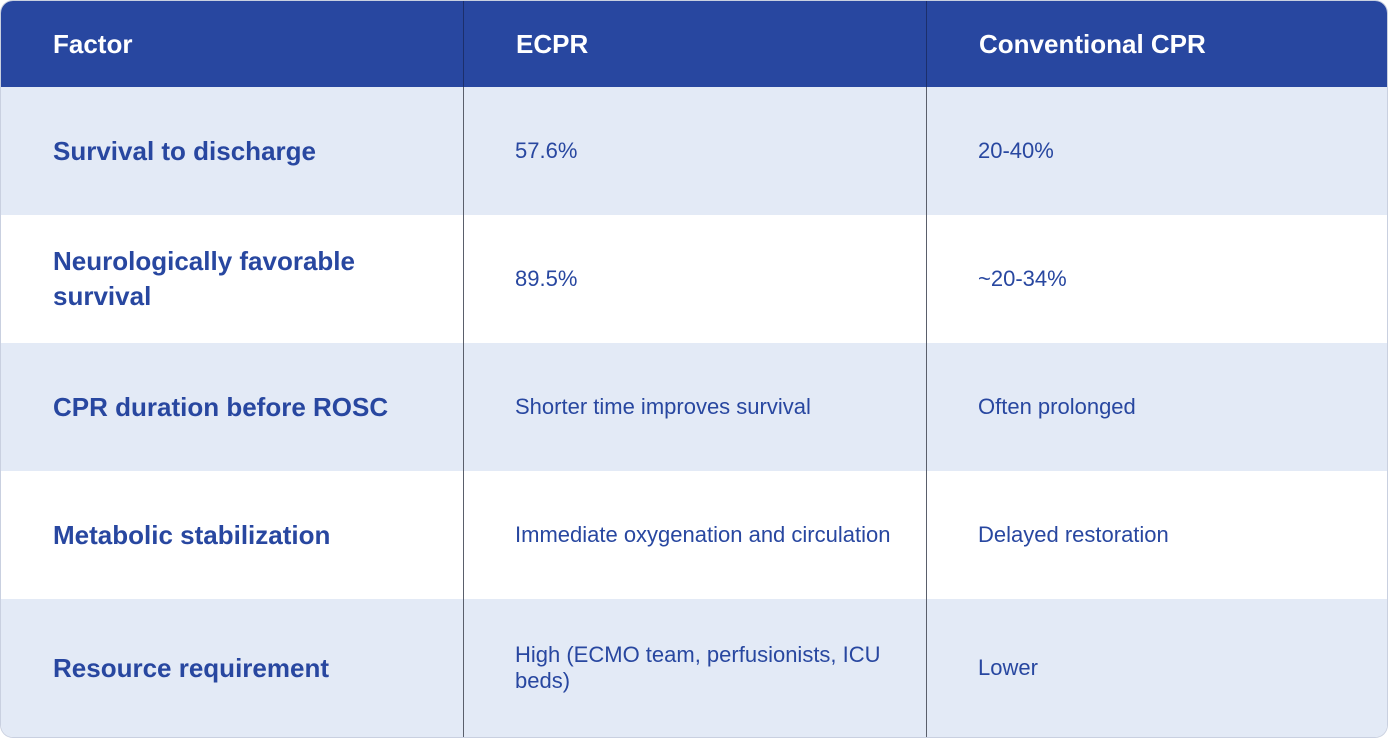  I want to click on ecpr-cell: Immediate oxygenation and circulation, so click(695, 535).